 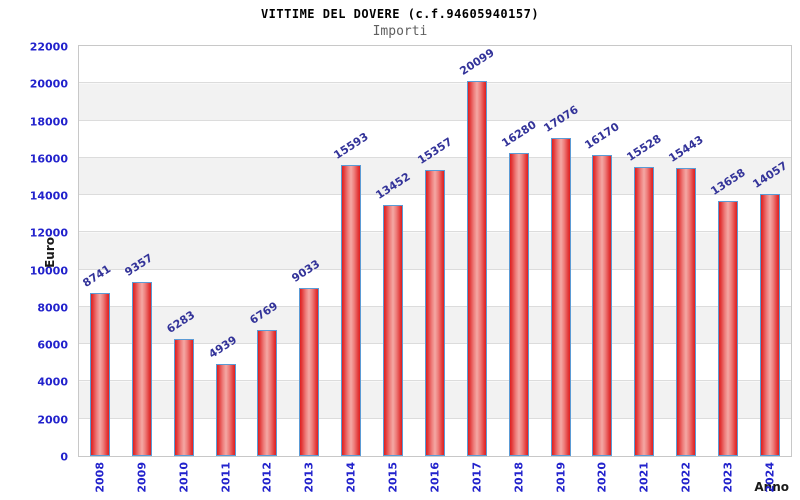 I want to click on bar-slot-2017: 20099 2017, so click(x=477, y=269).